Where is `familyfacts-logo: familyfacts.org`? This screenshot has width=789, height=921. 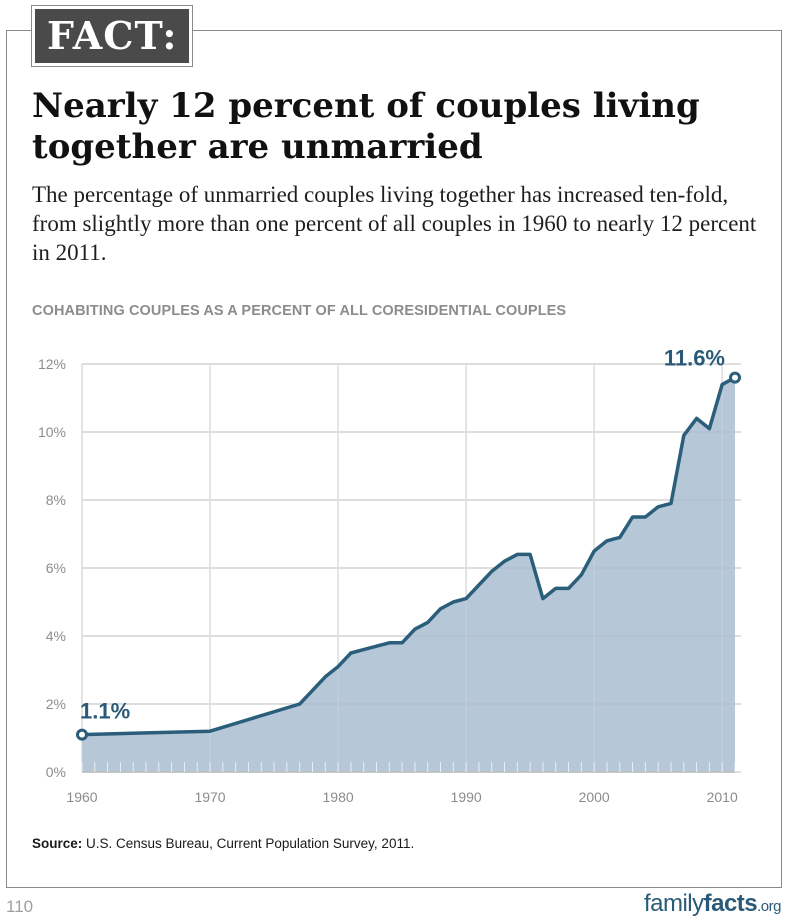 familyfacts-logo: familyfacts.org is located at coordinates (712, 904).